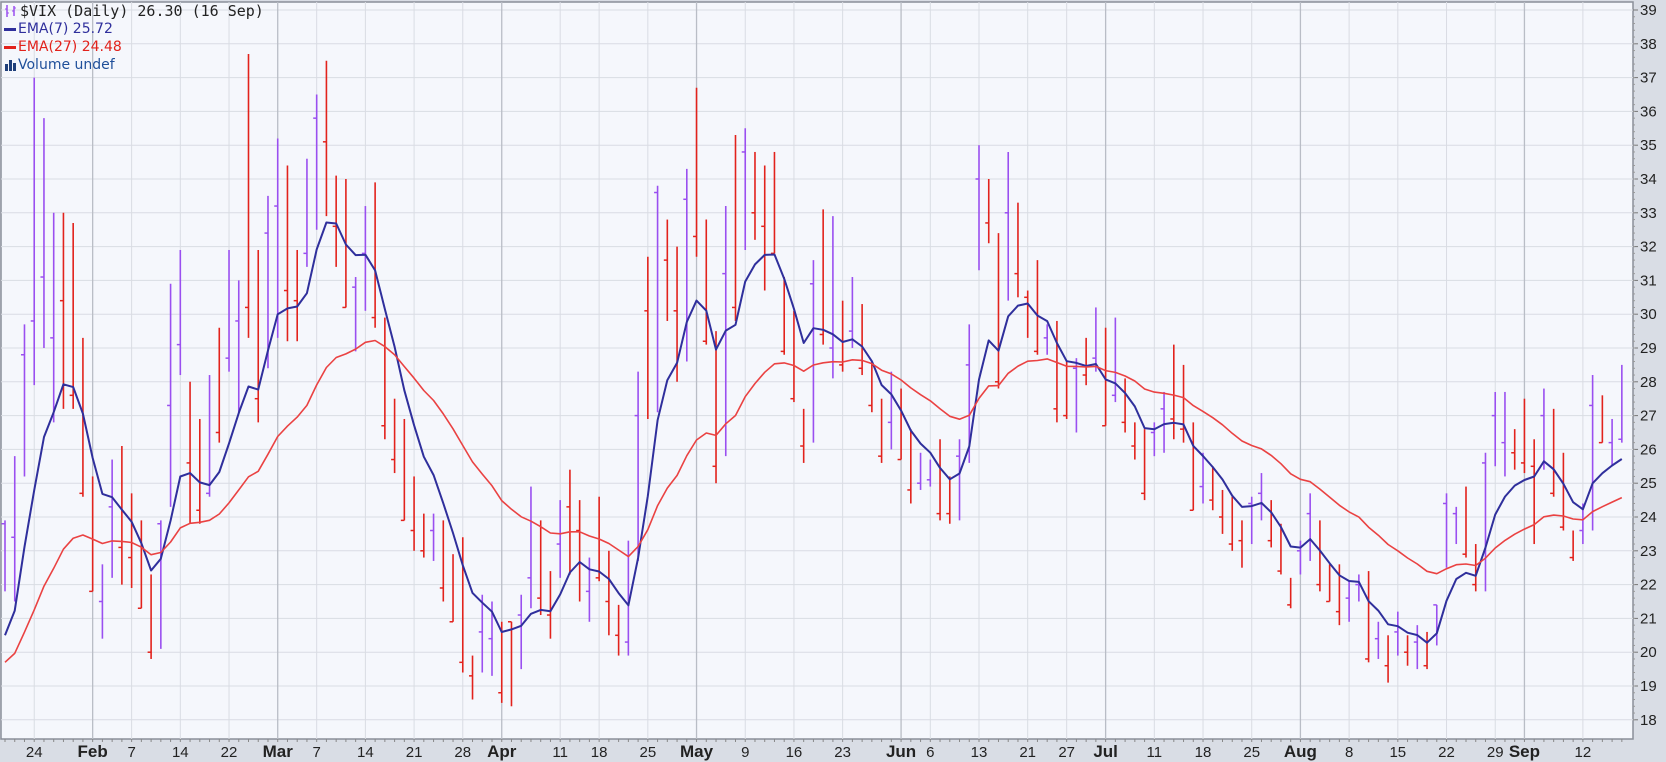 The height and width of the screenshot is (762, 1666). I want to click on x-tick-label: 15, so click(1397, 752).